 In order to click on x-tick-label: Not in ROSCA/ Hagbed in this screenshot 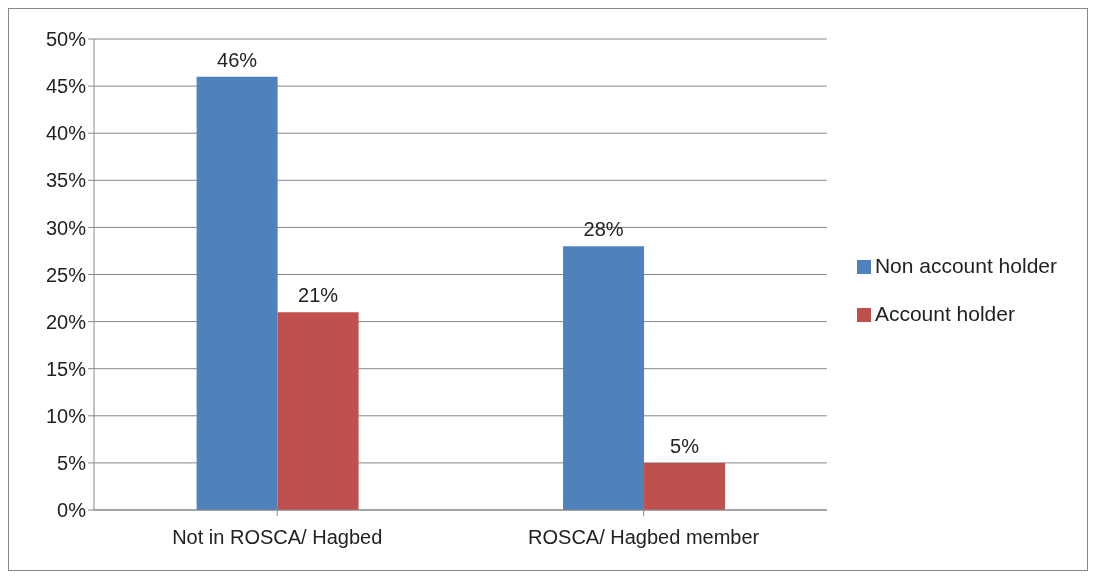, I will do `click(277, 537)`.